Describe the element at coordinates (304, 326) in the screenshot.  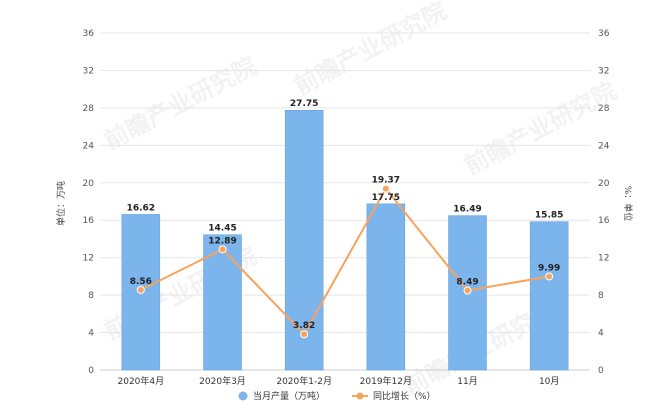
I see `line-value-label: 3.82` at that location.